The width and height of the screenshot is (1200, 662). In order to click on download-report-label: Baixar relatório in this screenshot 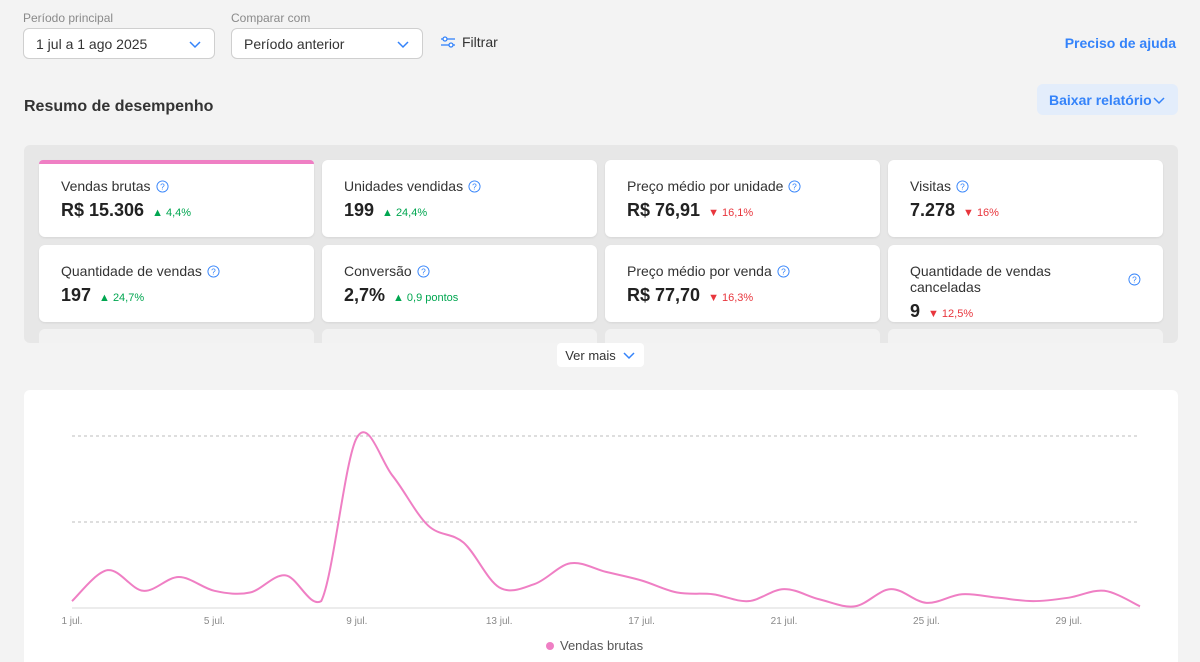, I will do `click(1100, 99)`.